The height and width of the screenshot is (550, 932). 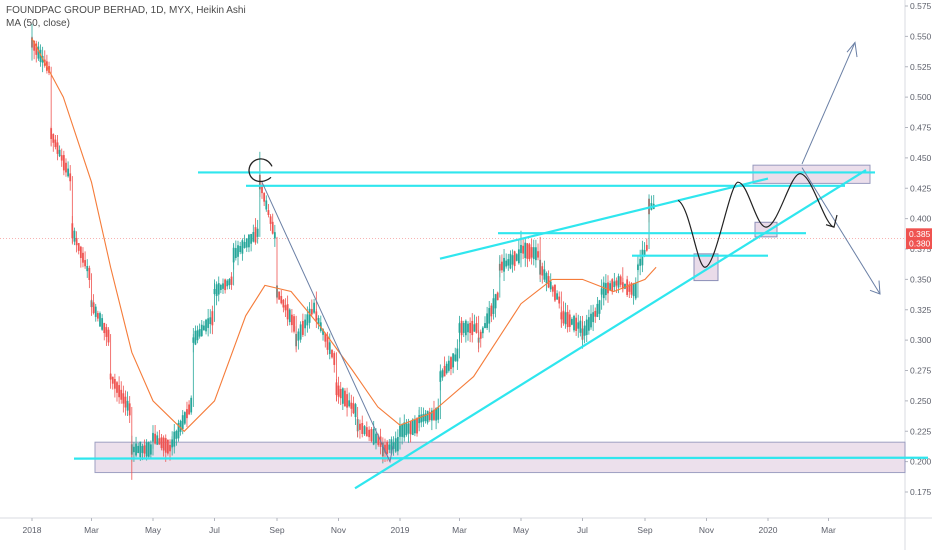 I want to click on indicator-label: MA (50, close), so click(x=38, y=23).